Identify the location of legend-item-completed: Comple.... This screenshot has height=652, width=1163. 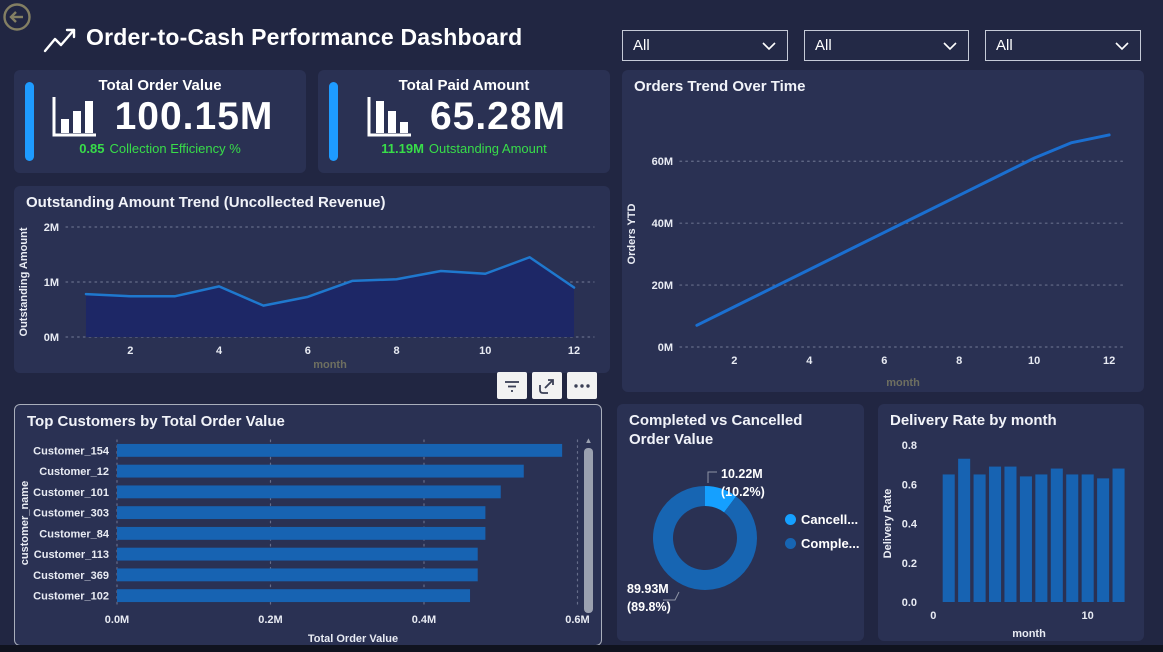
(822, 543).